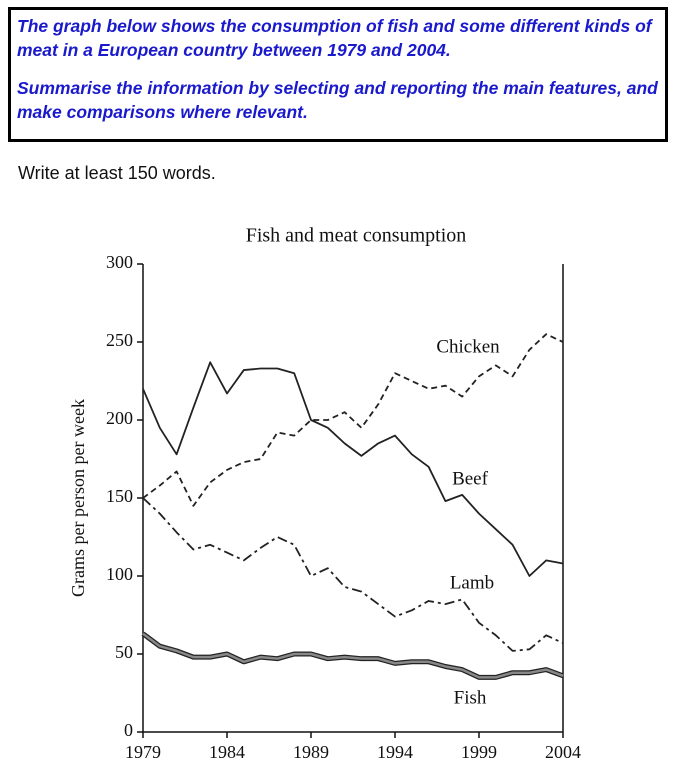 Image resolution: width=687 pixels, height=783 pixels. What do you see at coordinates (119, 418) in the screenshot?
I see `y-tick-label: 200` at bounding box center [119, 418].